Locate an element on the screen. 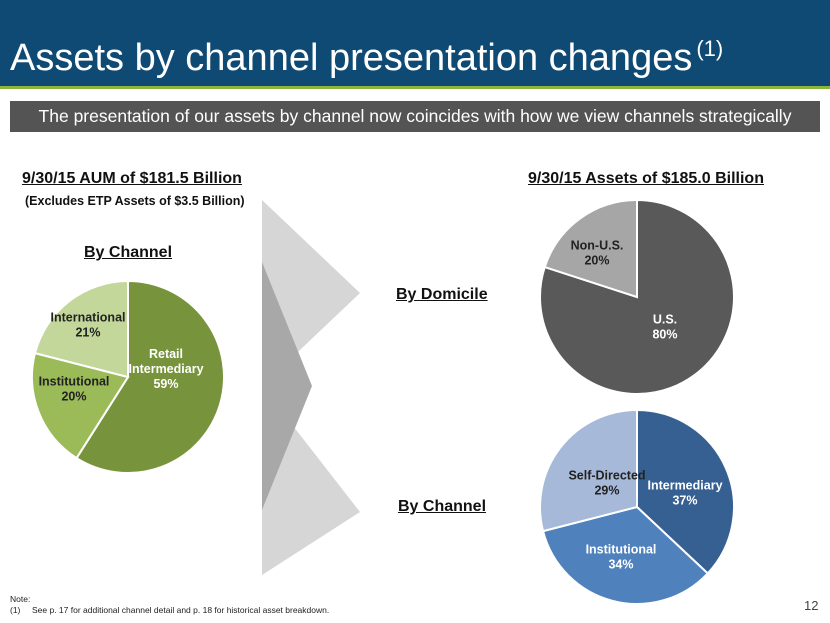  arrow-overlap is located at coordinates (287, 386).